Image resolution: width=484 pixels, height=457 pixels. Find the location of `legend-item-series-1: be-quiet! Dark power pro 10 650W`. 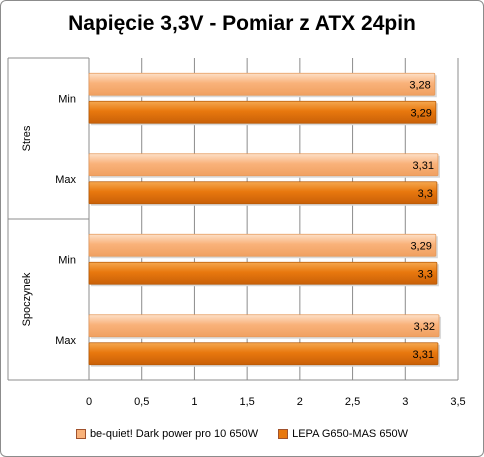

legend-item-series-1: be-quiet! Dark power pro 10 650W is located at coordinates (167, 434).